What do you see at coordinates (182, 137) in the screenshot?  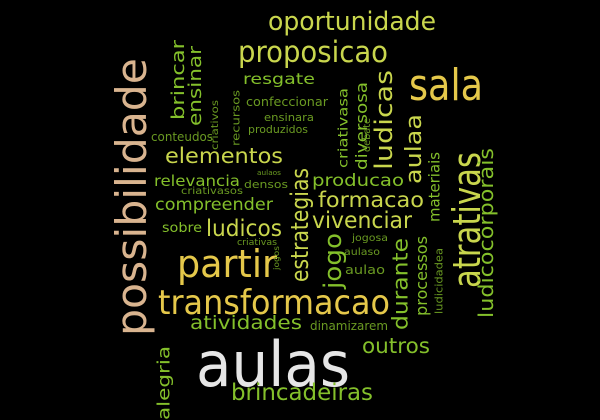 I see `word-conteudos: conteudos` at bounding box center [182, 137].